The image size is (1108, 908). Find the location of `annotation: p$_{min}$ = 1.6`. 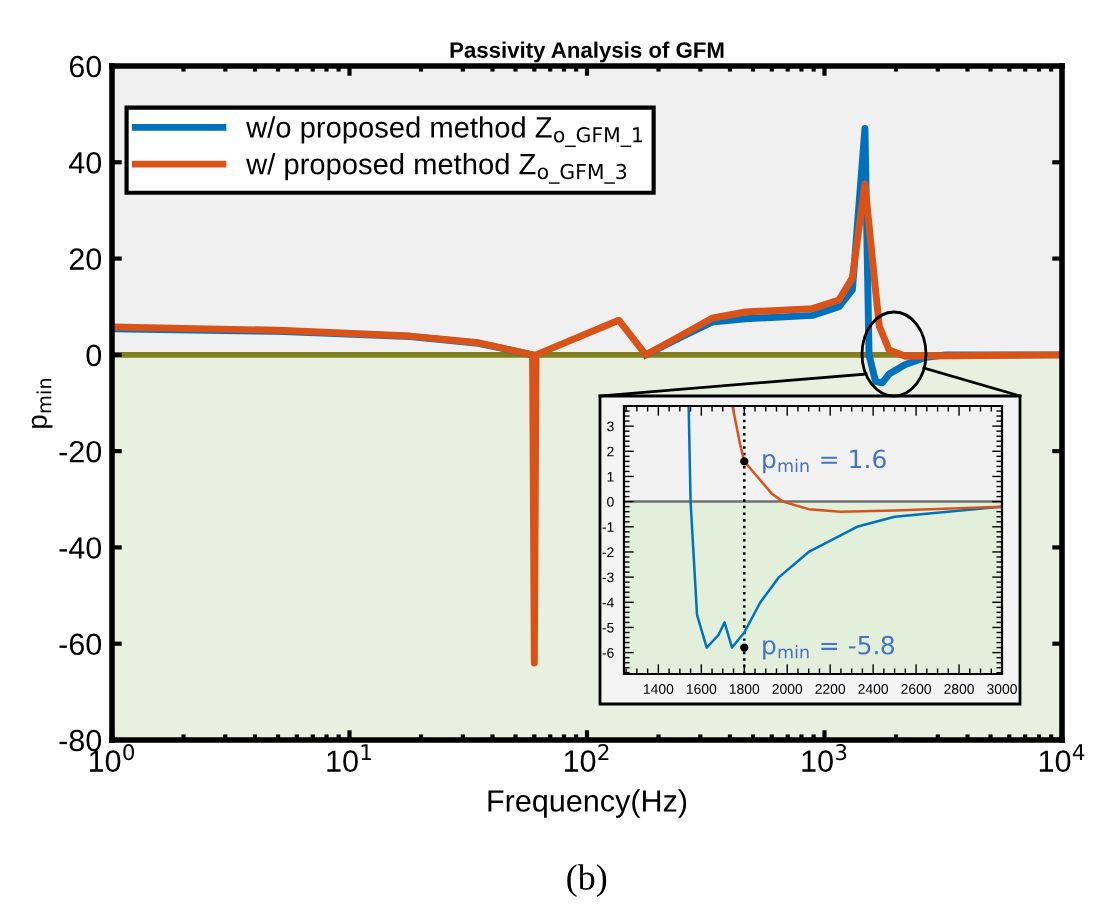

annotation: p$_{min}$ = 1.6 is located at coordinates (824, 461).